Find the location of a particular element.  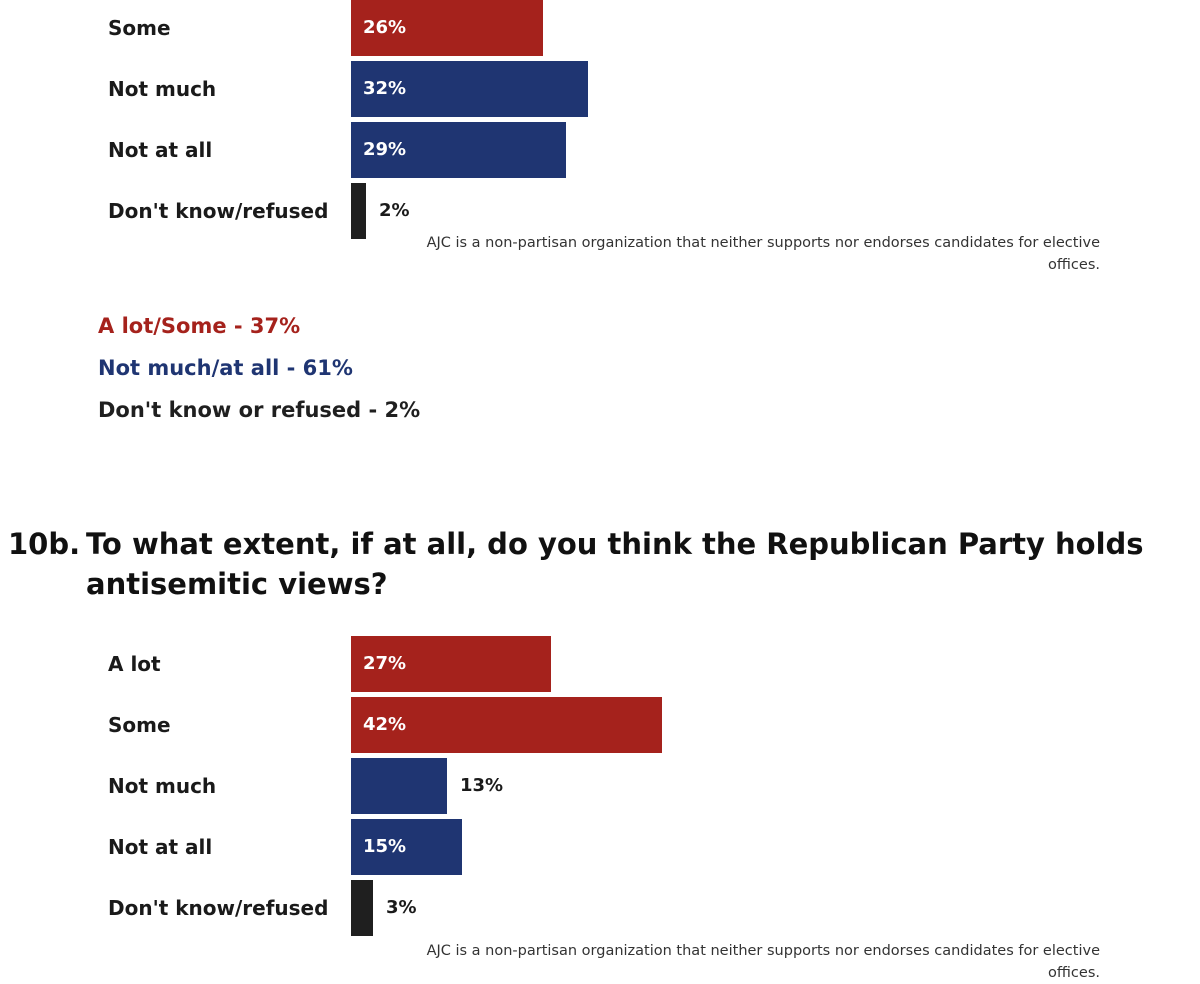

question-number: 10b. is located at coordinates (44, 544).